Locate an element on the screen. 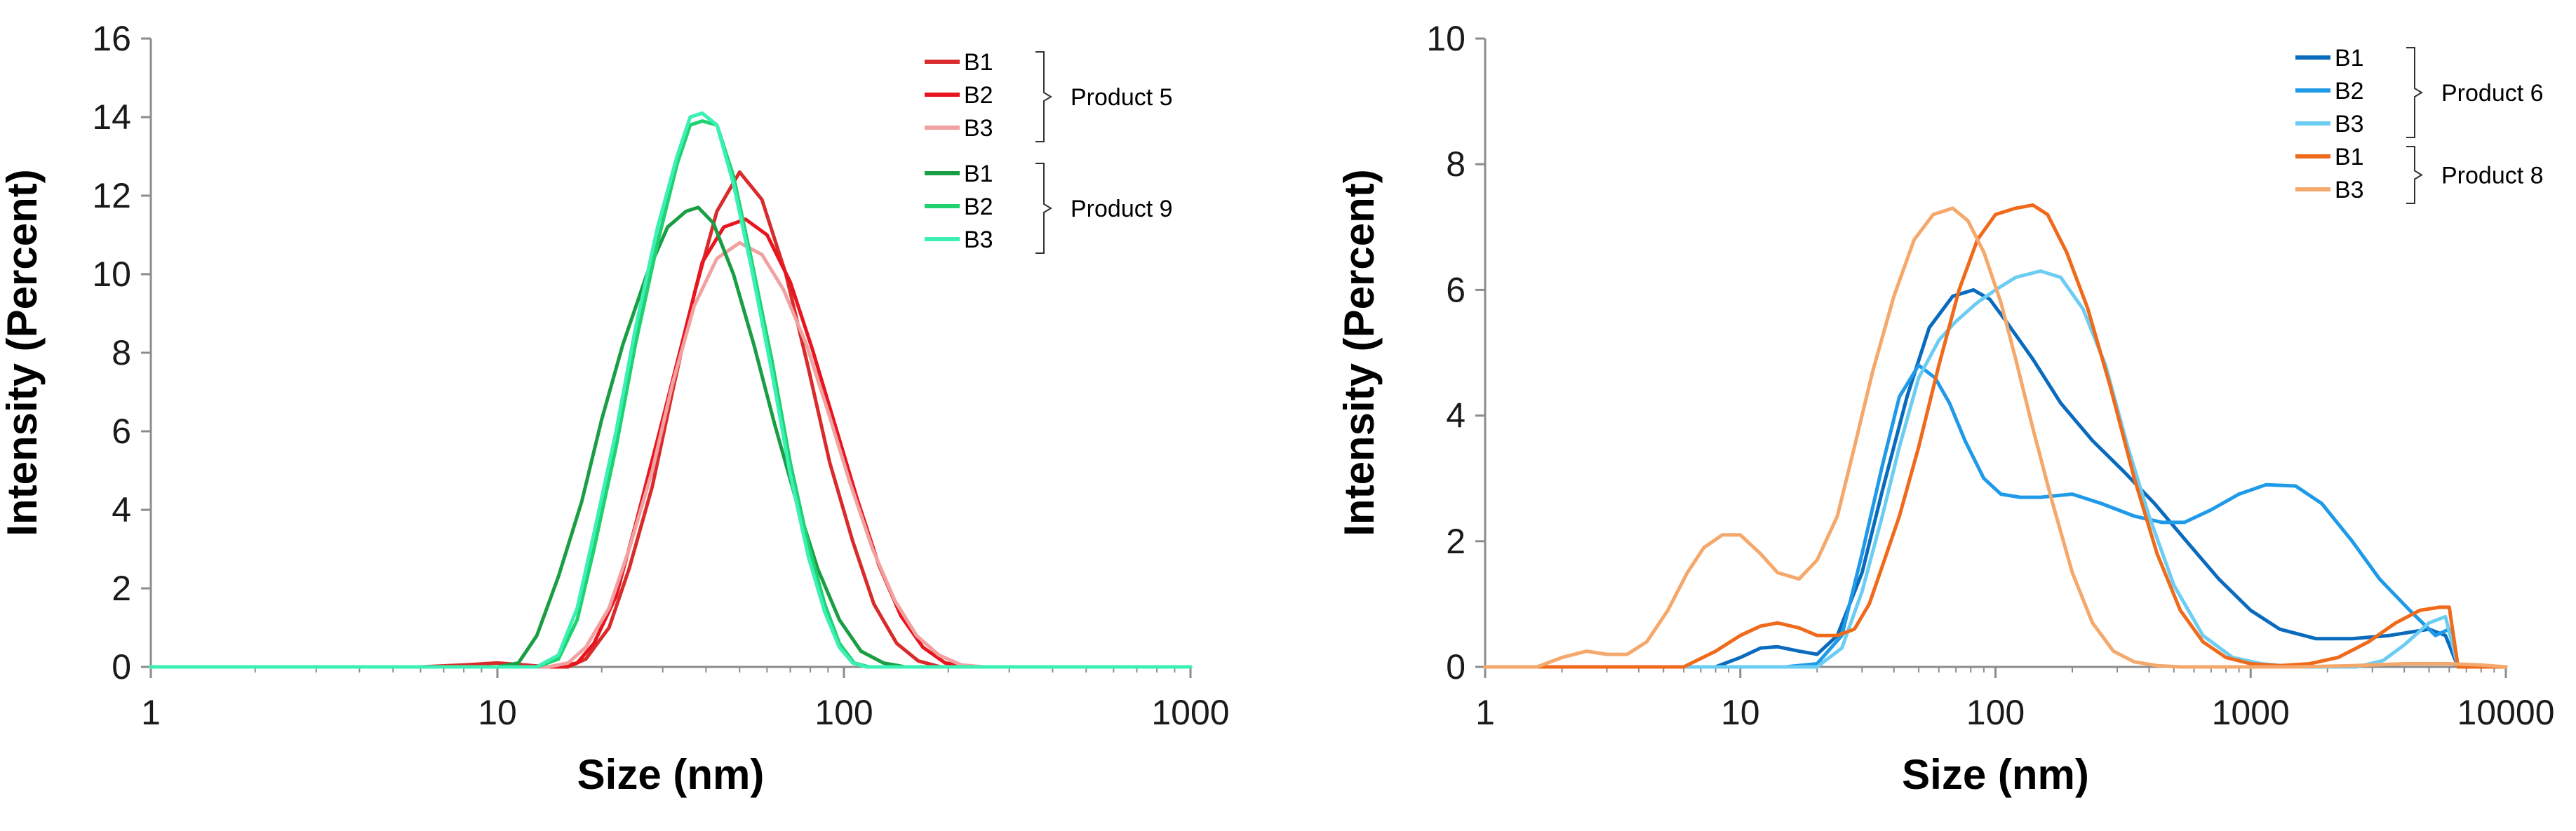 The width and height of the screenshot is (2576, 831). y-tick-label: 16 is located at coordinates (111, 38).